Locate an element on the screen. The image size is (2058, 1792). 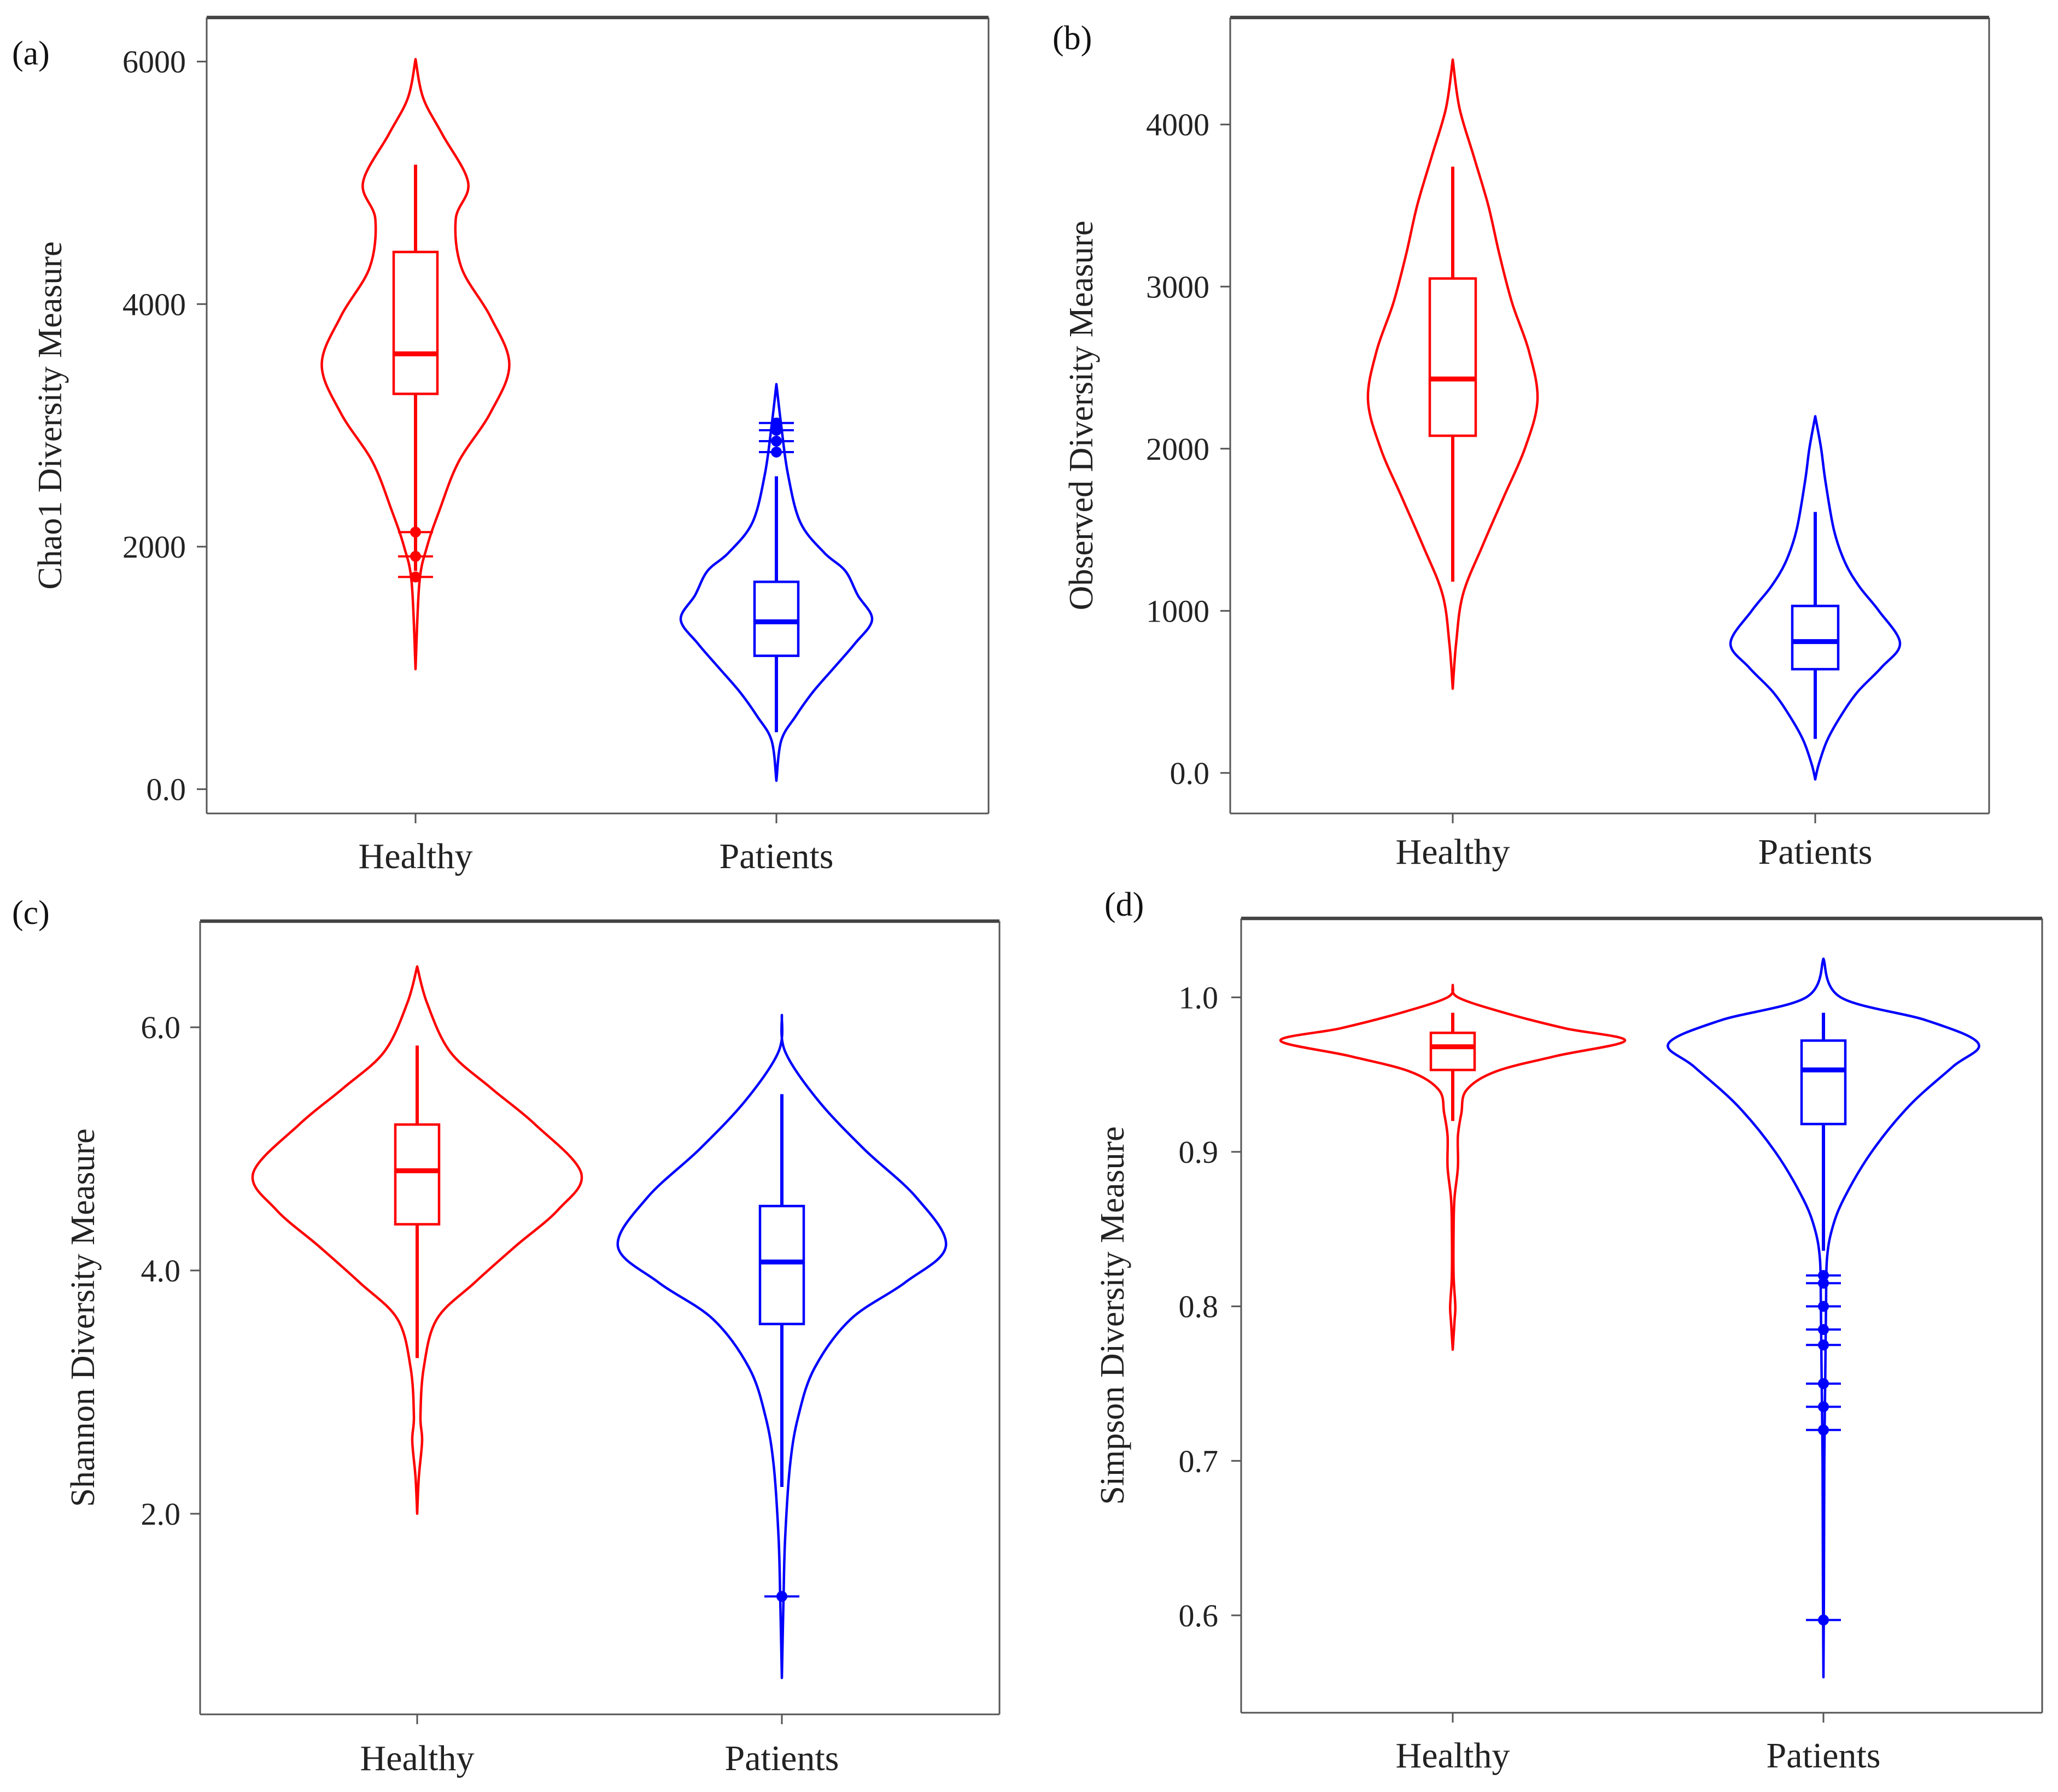
y-tick-label: 1.0 is located at coordinates (1199, 998).